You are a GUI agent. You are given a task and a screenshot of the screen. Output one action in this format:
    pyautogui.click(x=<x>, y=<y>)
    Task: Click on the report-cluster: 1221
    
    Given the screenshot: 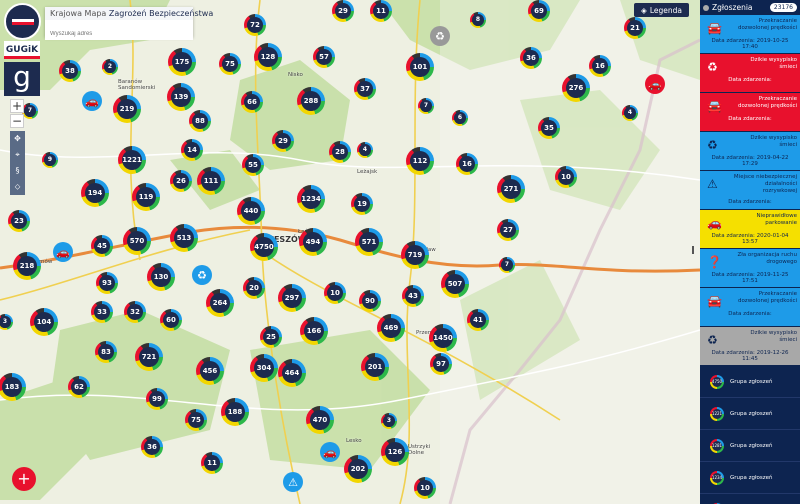 What is the action you would take?
    pyautogui.click(x=132, y=160)
    